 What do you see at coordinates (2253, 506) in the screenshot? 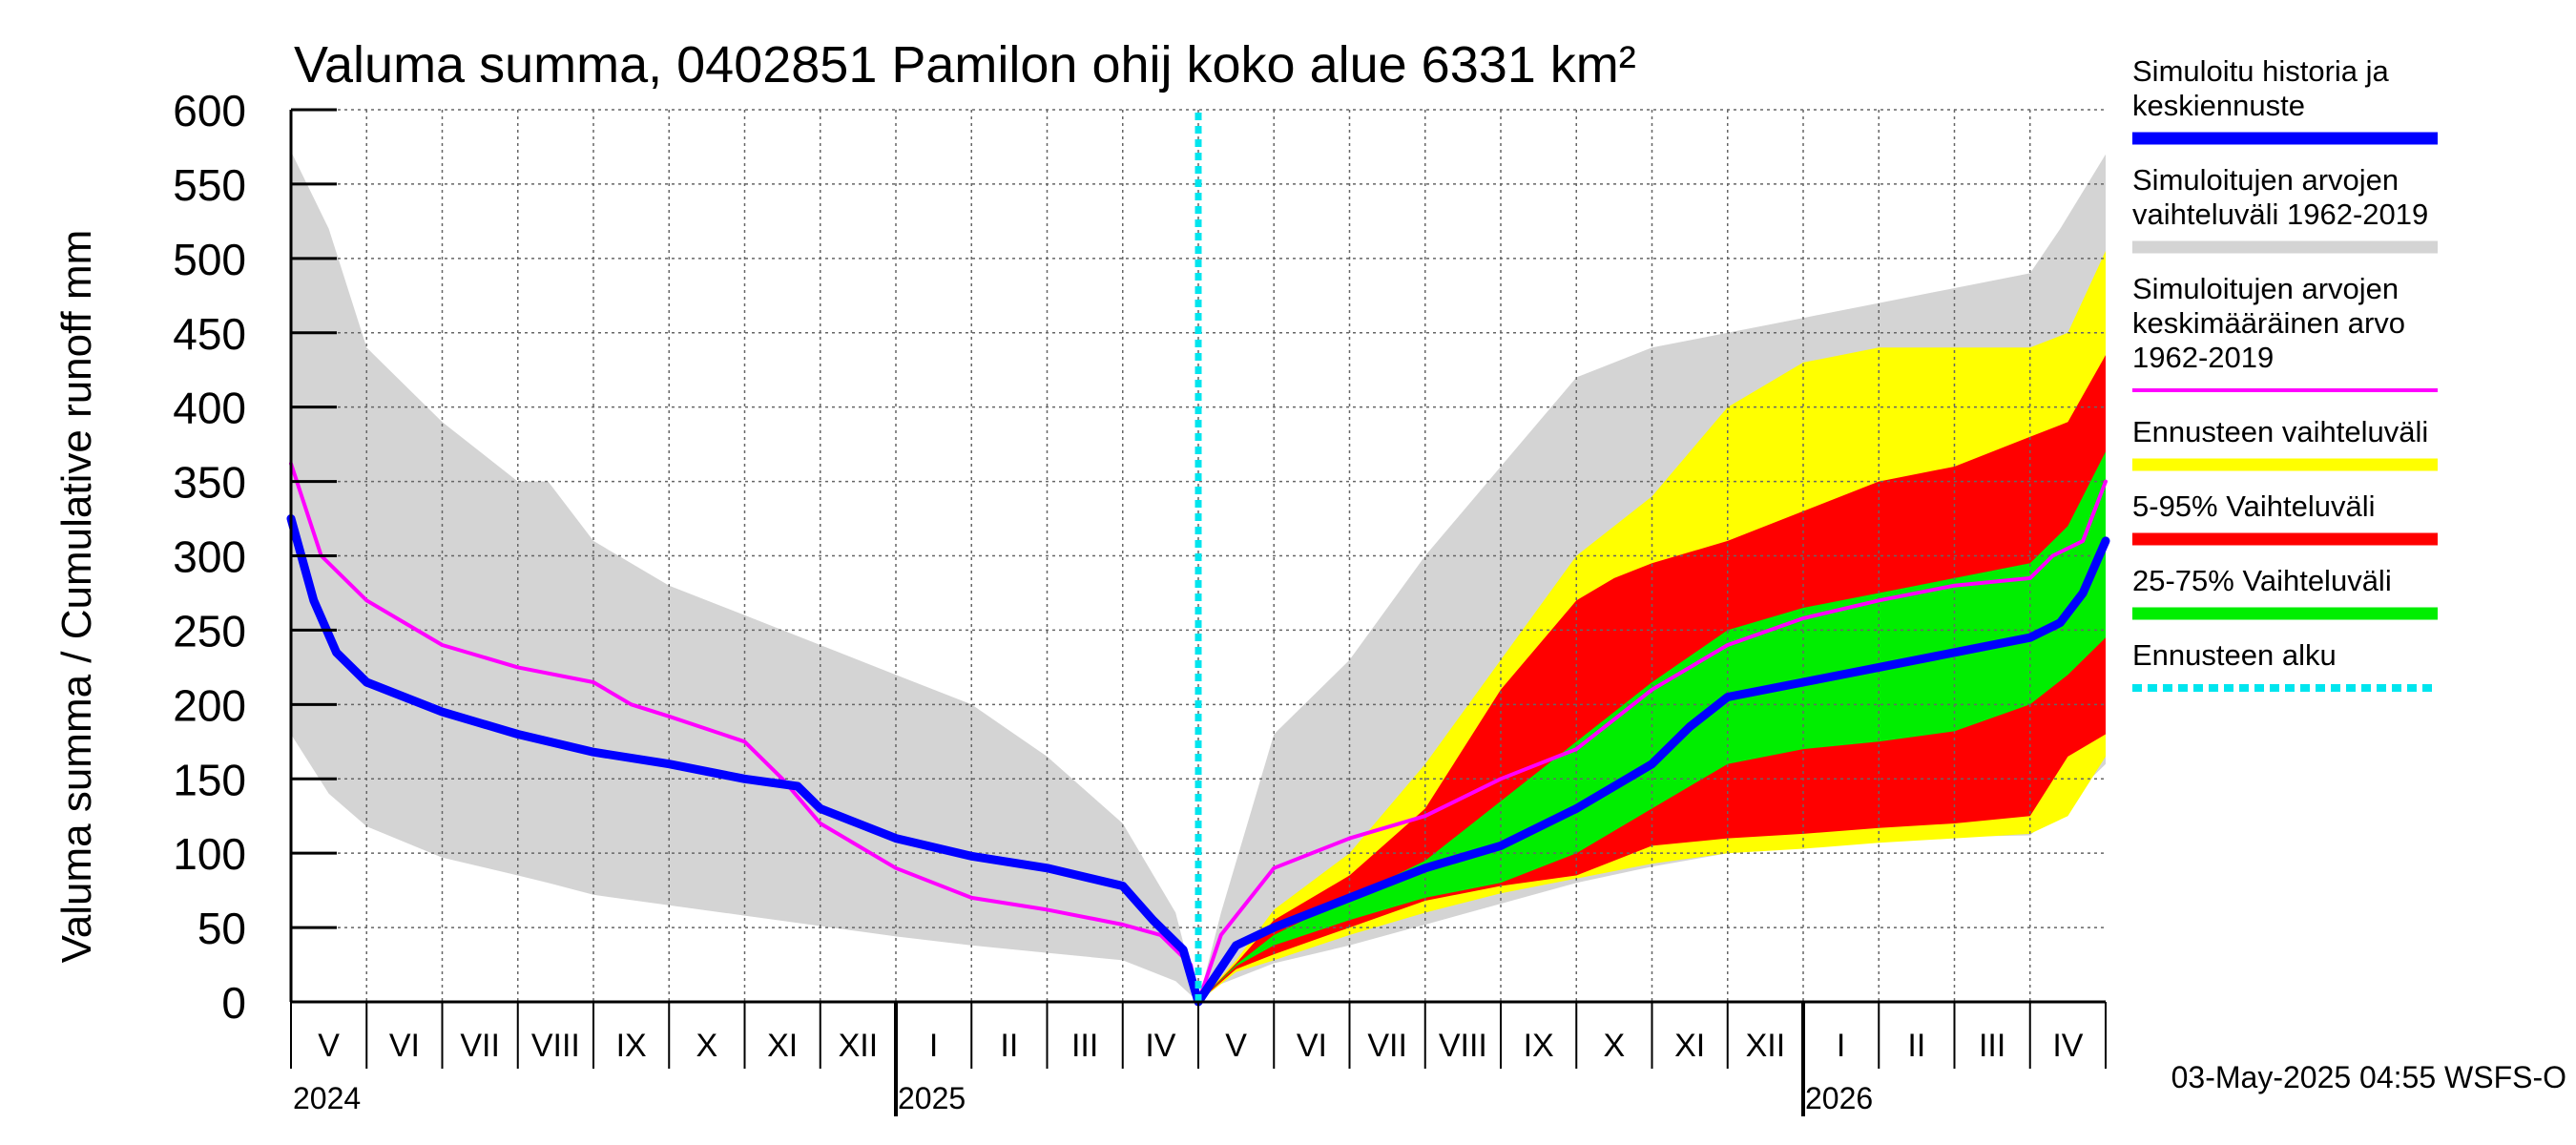
I see `legend-label: 5-95% Vaihteluväli` at bounding box center [2253, 506].